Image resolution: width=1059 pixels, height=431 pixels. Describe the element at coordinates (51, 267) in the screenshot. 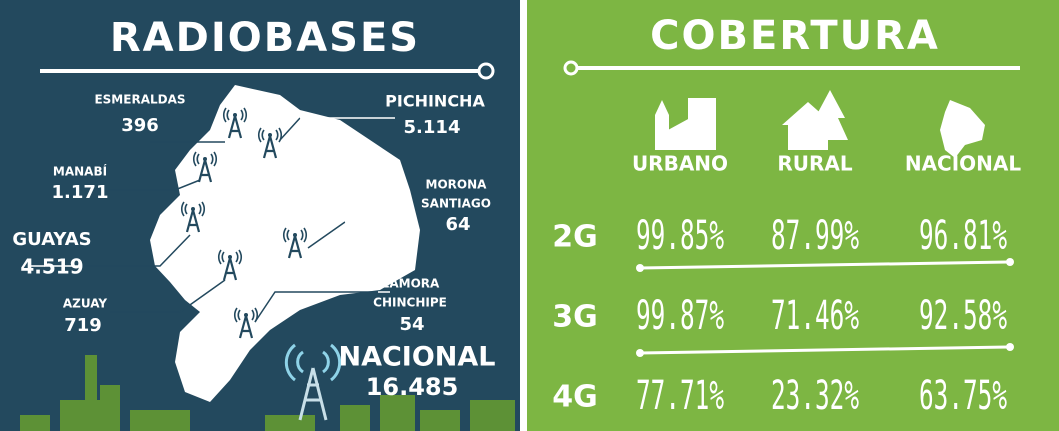

I see `province-value: 4.519` at that location.